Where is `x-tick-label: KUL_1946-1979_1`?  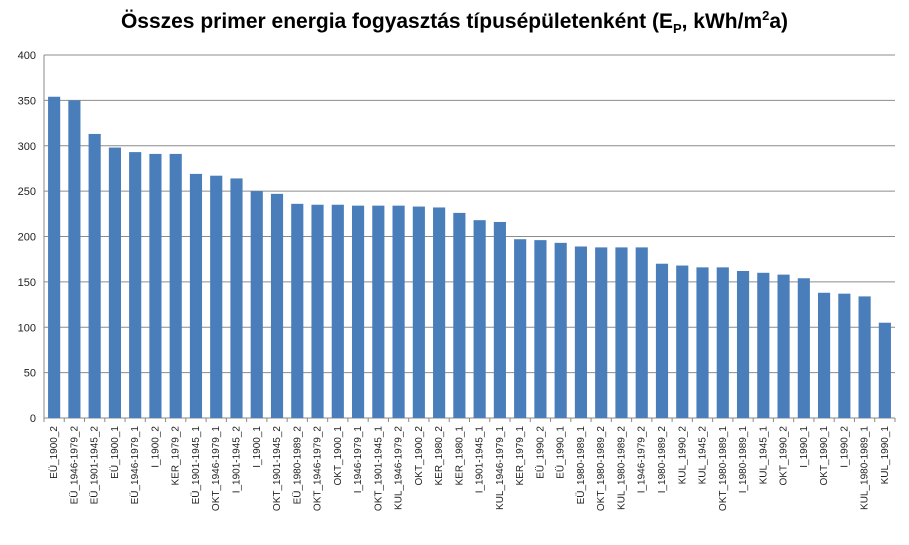 x-tick-label: KUL_1946-1979_1 is located at coordinates (500, 468).